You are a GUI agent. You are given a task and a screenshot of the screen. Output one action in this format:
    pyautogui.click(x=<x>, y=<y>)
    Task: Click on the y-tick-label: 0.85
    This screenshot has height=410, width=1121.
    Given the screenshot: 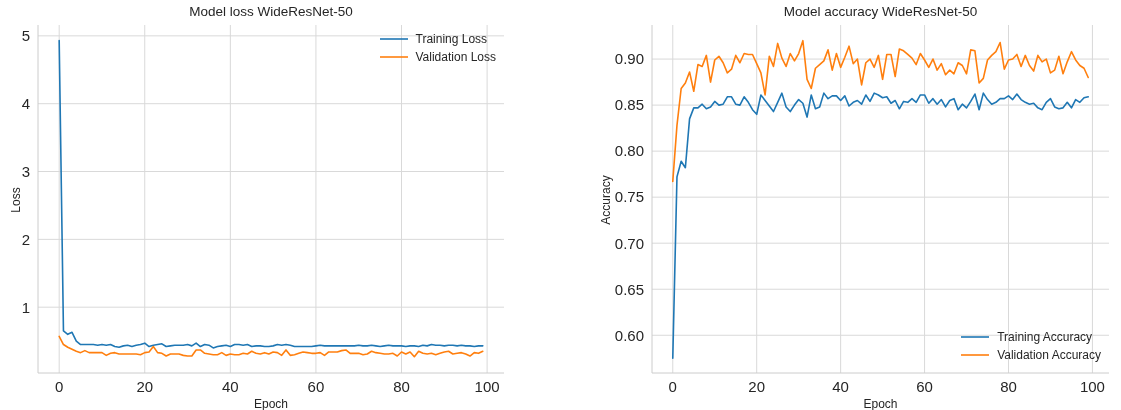 What is the action you would take?
    pyautogui.click(x=629, y=105)
    